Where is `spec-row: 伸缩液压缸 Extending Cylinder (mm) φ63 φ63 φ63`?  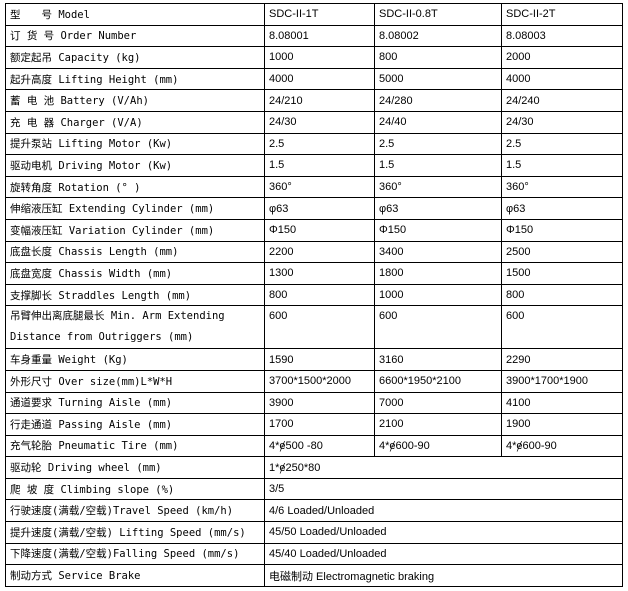
spec-row: 伸缩液压缸 Extending Cylinder (mm) φ63 φ63 φ63 is located at coordinates (314, 208).